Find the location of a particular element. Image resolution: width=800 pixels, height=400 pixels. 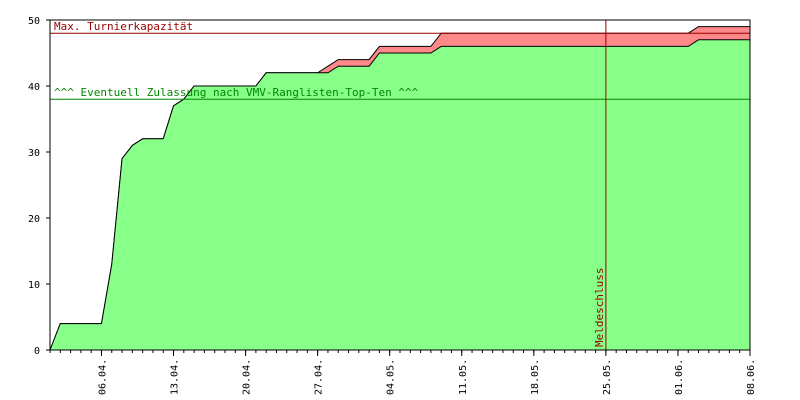

x-tick-label-2: 20.04. is located at coordinates (247, 377).